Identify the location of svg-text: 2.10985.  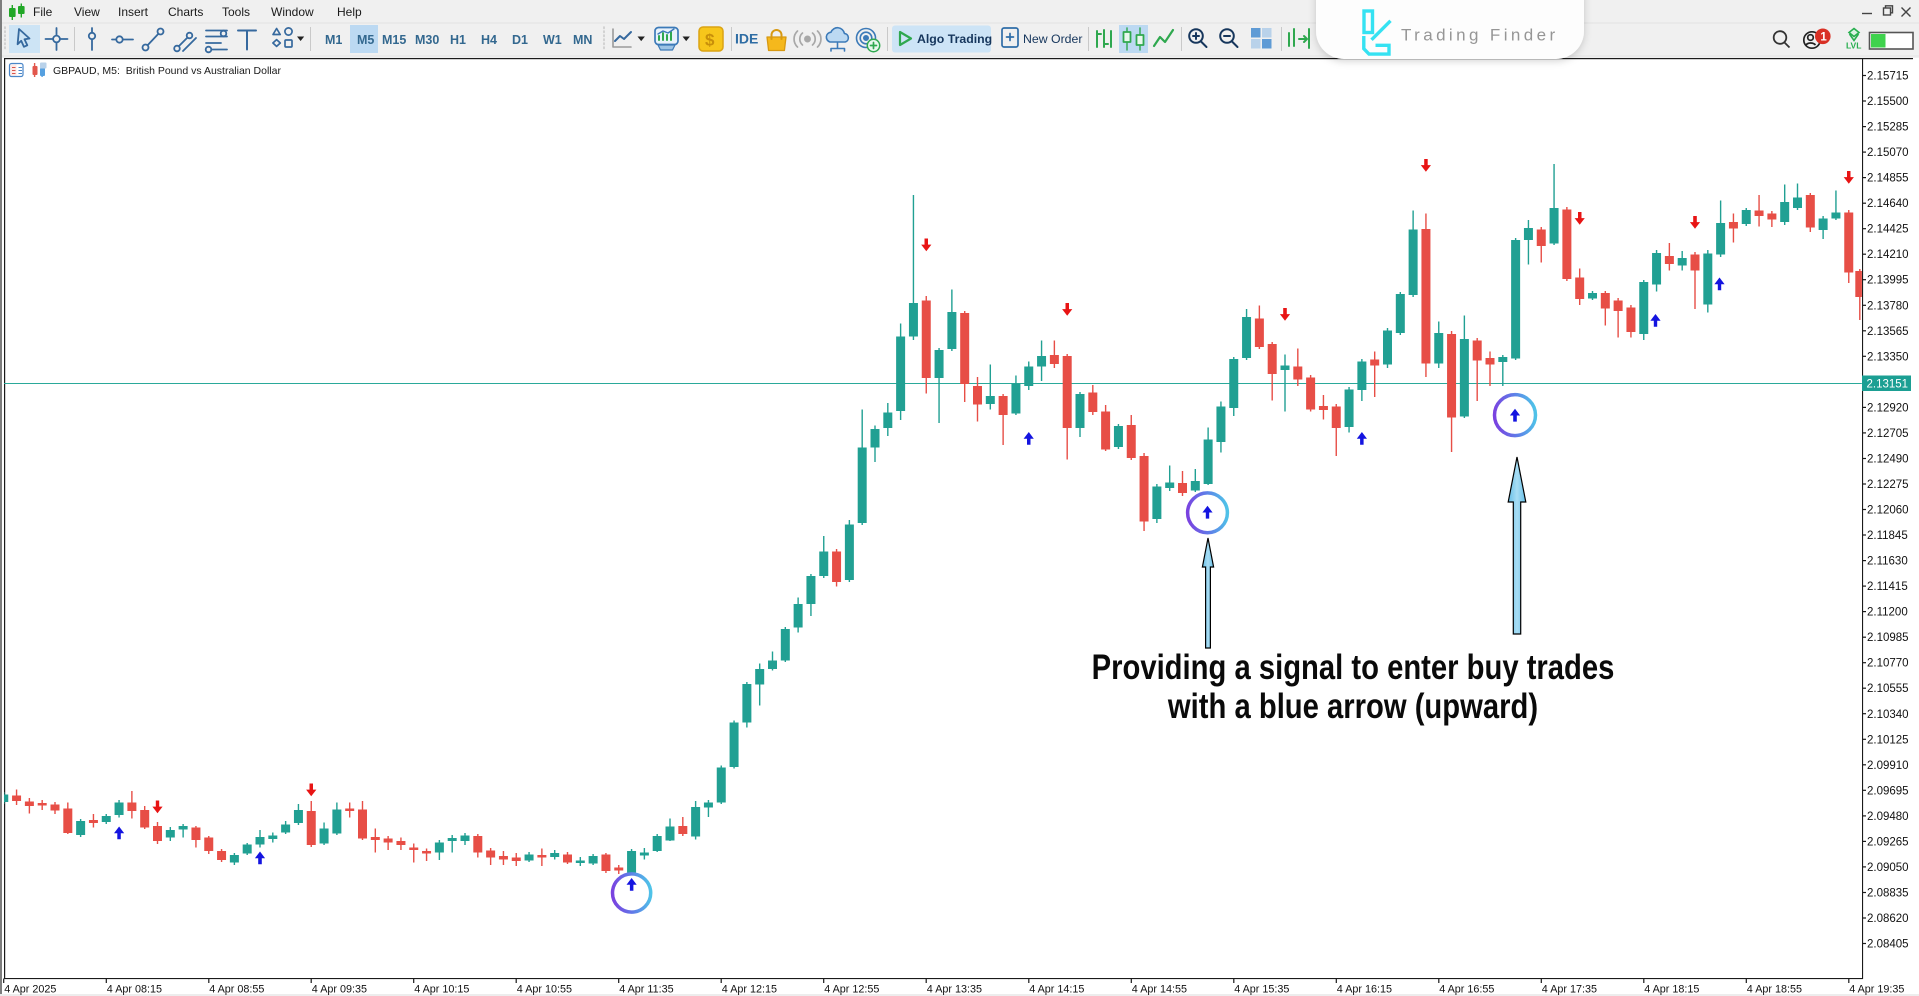
(1888, 638).